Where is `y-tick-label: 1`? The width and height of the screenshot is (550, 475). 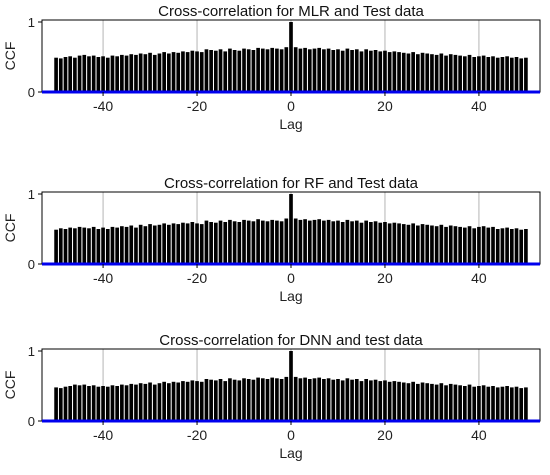 y-tick-label: 1 is located at coordinates (31, 194).